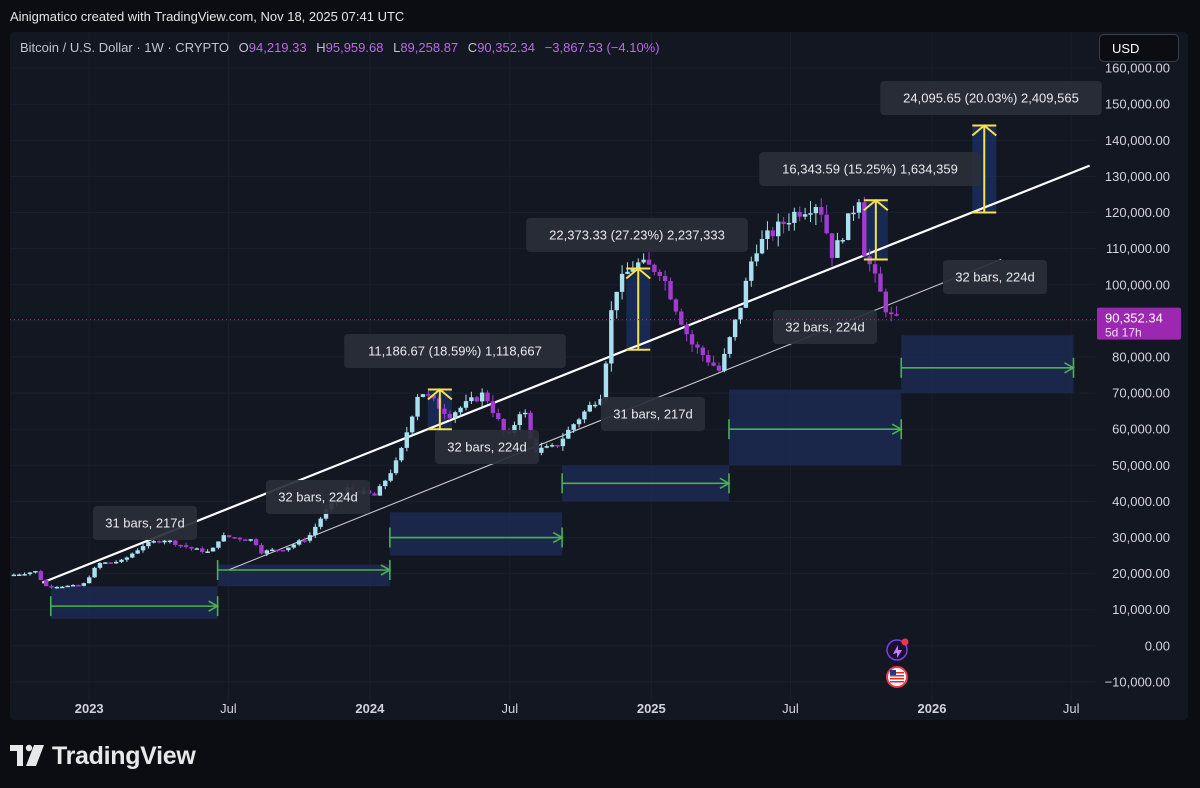 This screenshot has height=788, width=1200. I want to click on close-label: C, so click(472, 47).